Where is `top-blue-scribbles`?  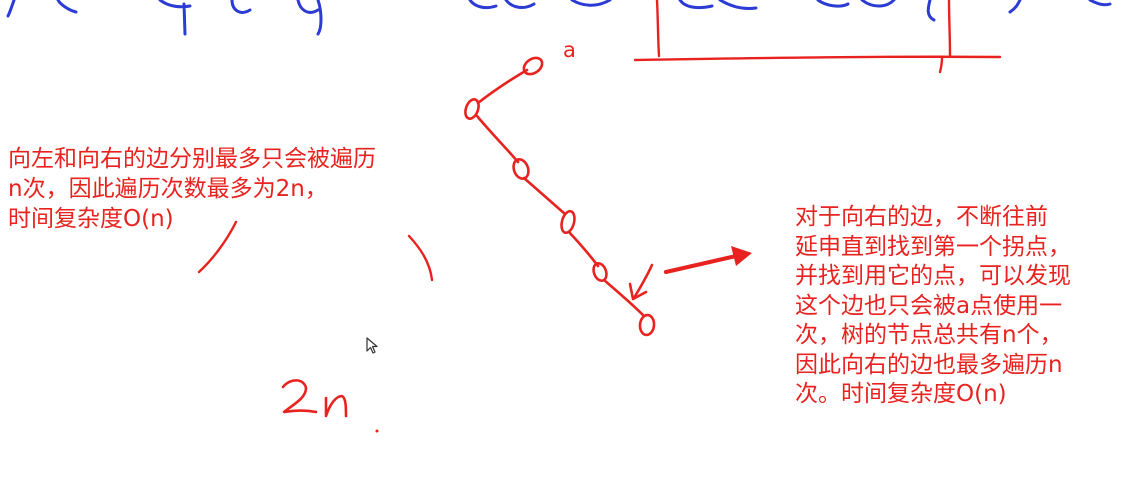
top-blue-scribbles is located at coordinates (559, 18).